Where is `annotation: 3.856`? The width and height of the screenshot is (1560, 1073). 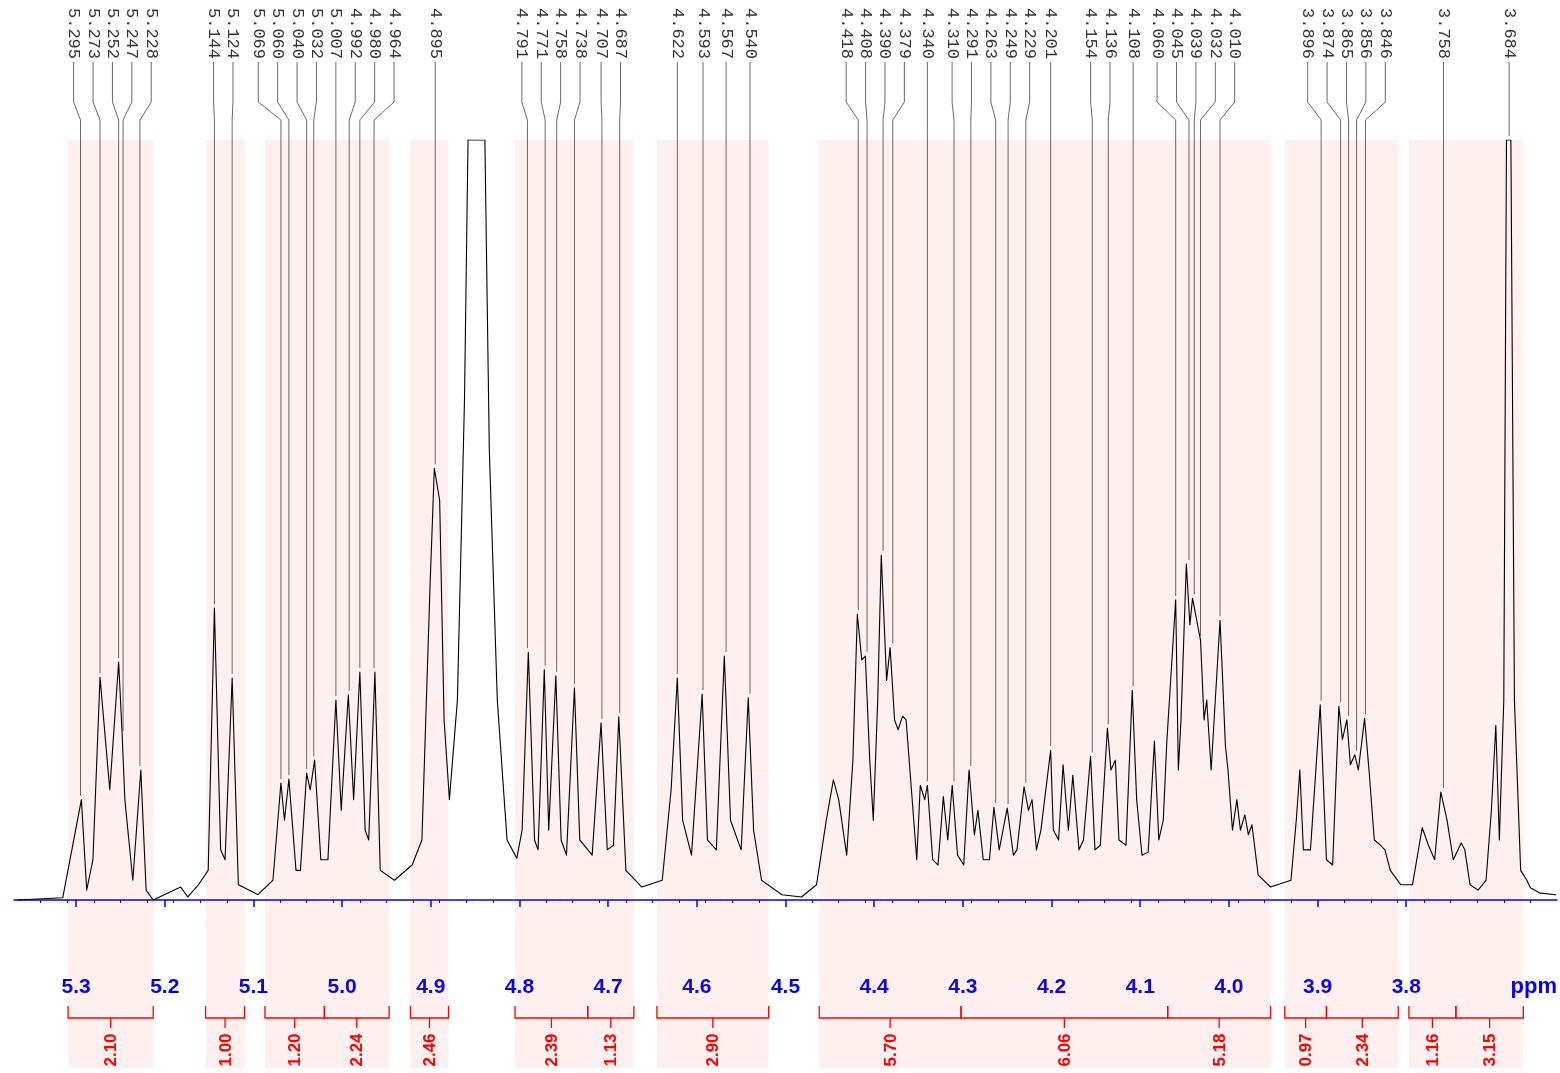
annotation: 3.856 is located at coordinates (1366, 34).